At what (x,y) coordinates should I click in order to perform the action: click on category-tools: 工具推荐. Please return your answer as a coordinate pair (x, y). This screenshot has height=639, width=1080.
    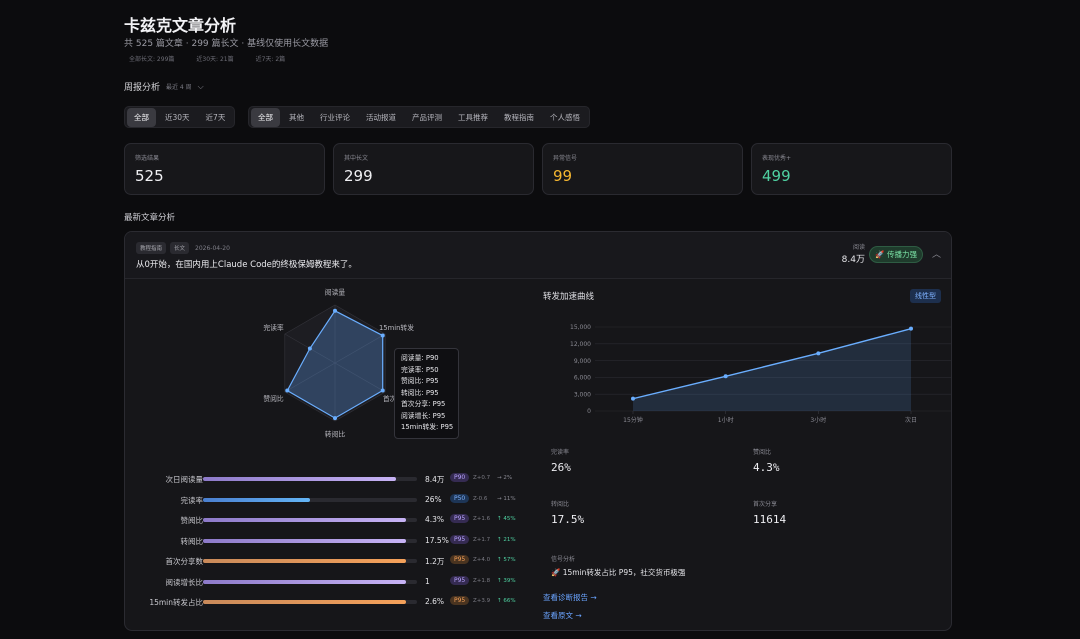
    Looking at the image, I should click on (473, 117).